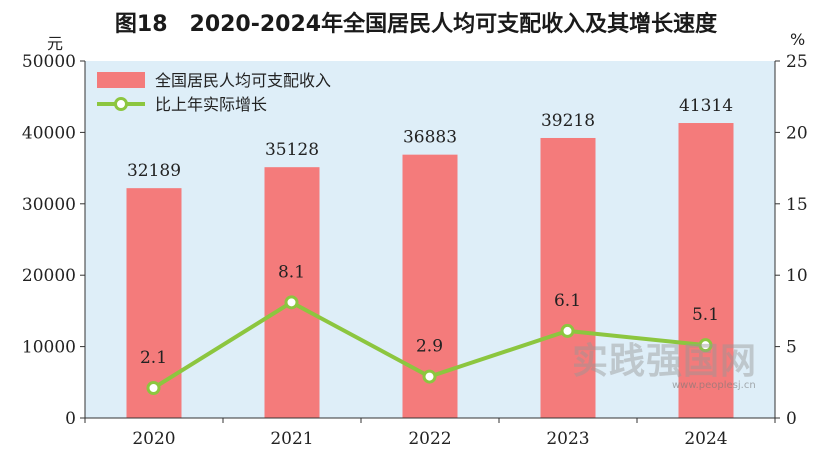  Describe the element at coordinates (798, 39) in the screenshot. I see `right-axis-unit: %` at that location.